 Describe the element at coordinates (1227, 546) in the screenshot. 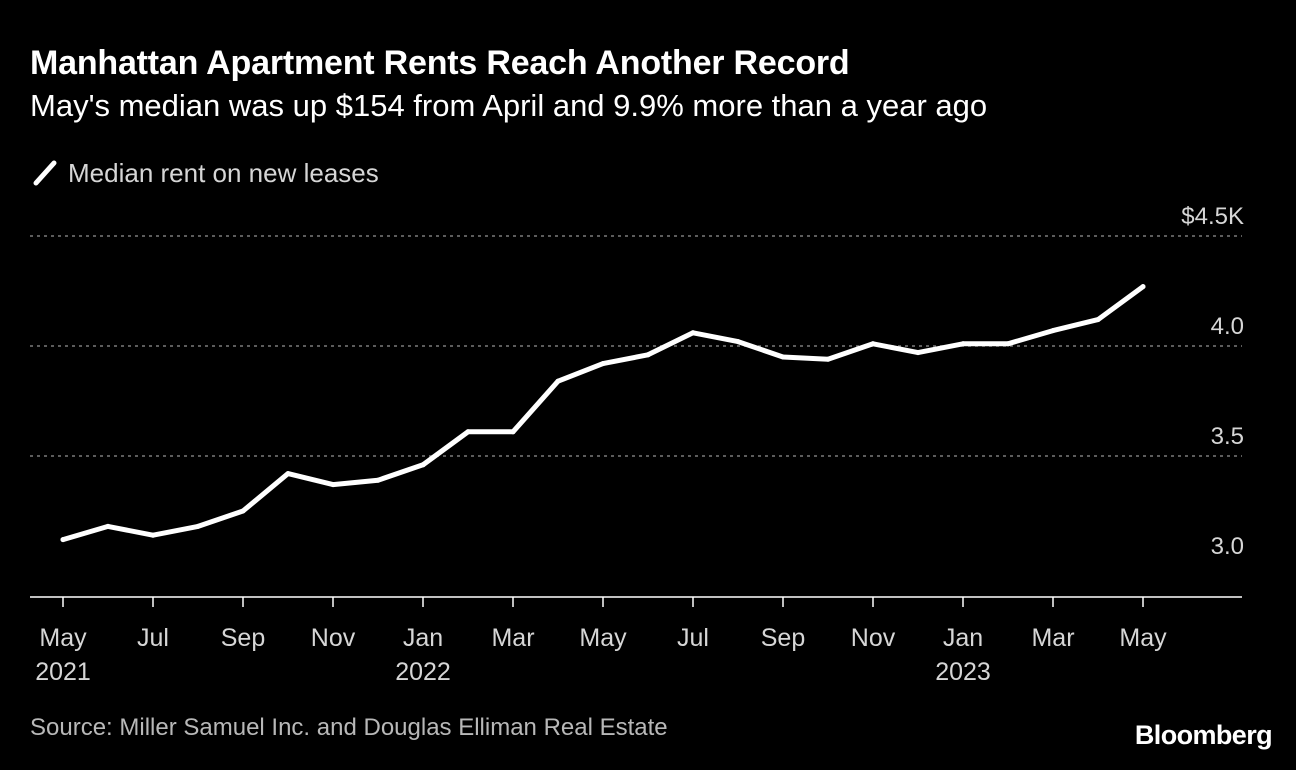

I see `y-tick-label: 3.0` at that location.